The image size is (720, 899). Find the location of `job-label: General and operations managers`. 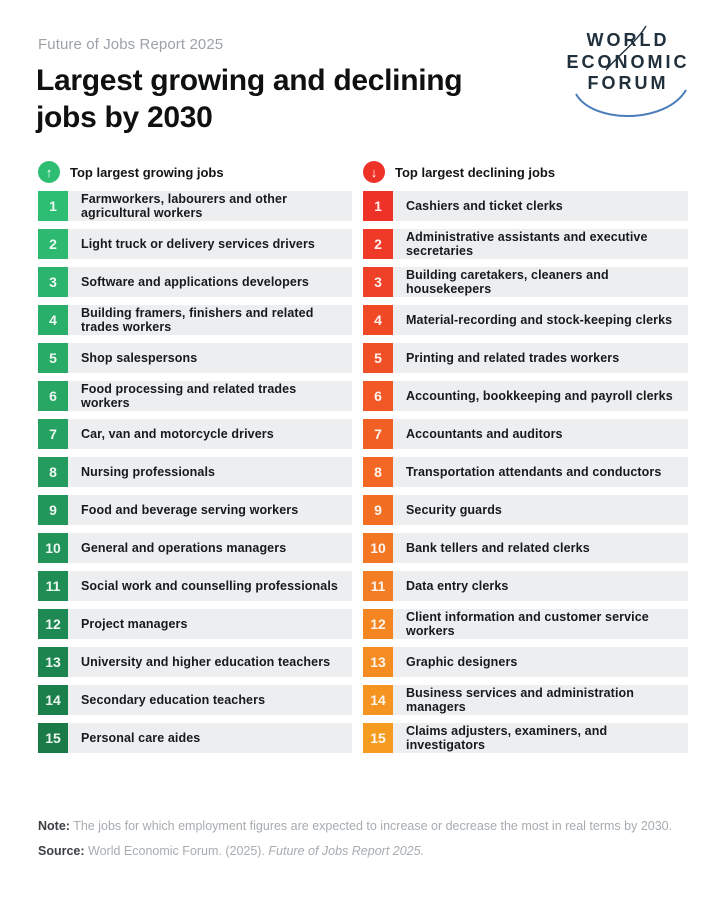

job-label: General and operations managers is located at coordinates (184, 548).